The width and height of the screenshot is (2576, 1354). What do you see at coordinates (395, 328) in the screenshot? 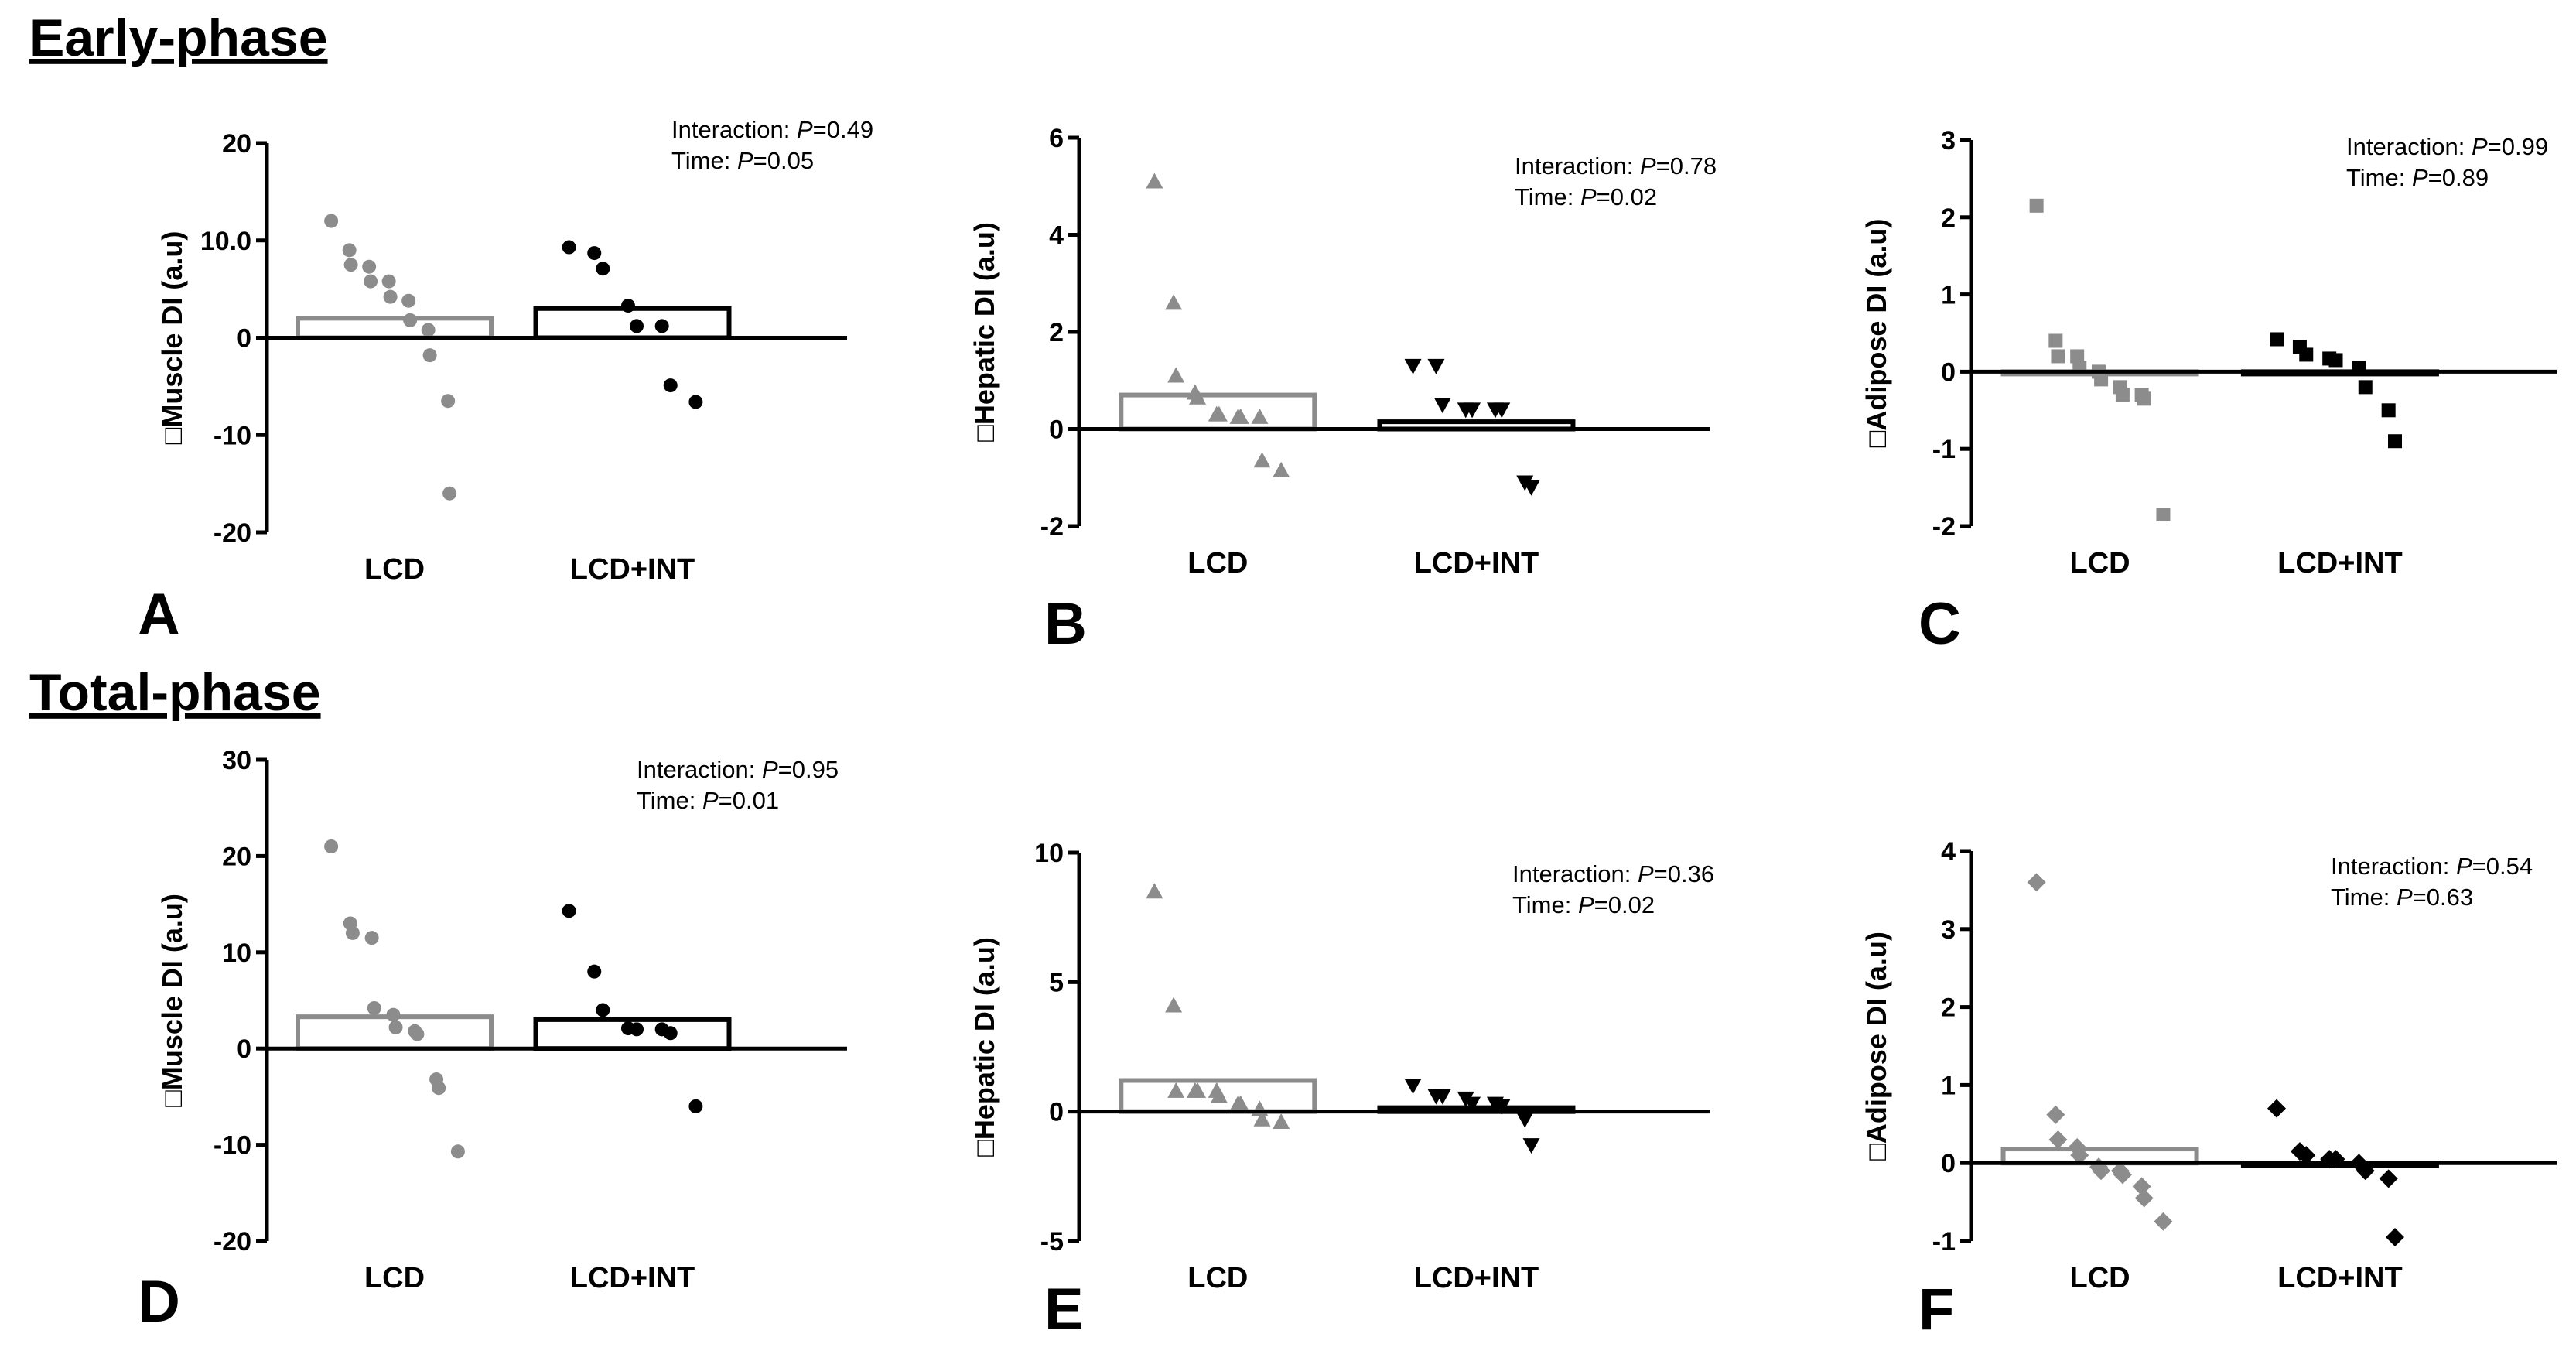
I see `bar-lcd` at bounding box center [395, 328].